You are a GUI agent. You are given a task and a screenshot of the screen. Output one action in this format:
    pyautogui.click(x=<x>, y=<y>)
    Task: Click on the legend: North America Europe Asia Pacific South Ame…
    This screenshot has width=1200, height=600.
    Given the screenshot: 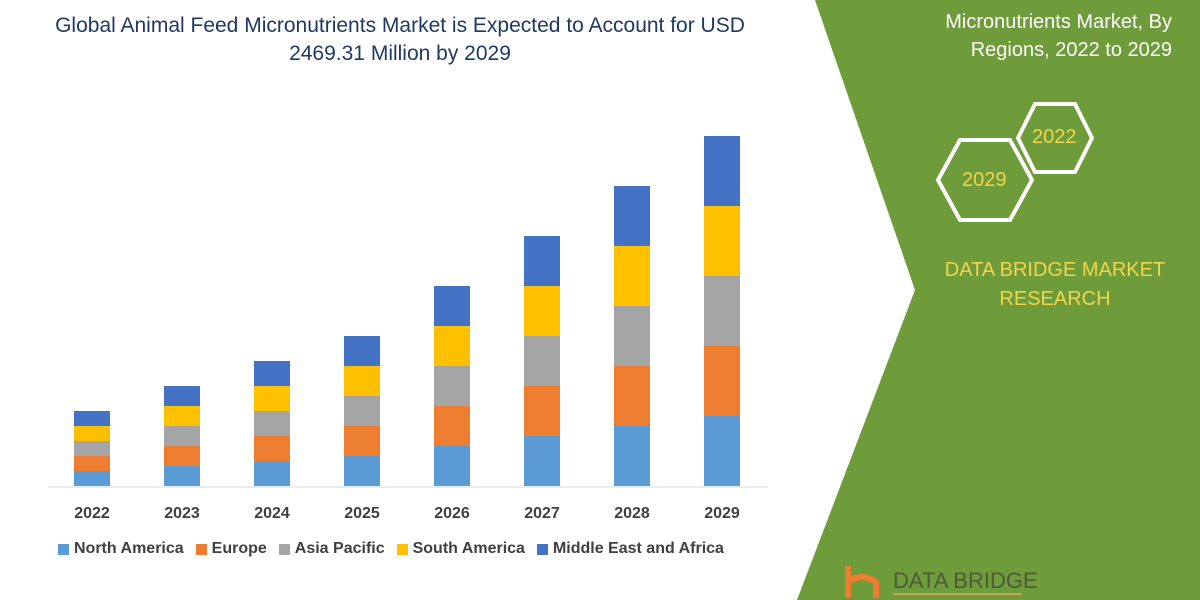 What is the action you would take?
    pyautogui.click(x=391, y=549)
    